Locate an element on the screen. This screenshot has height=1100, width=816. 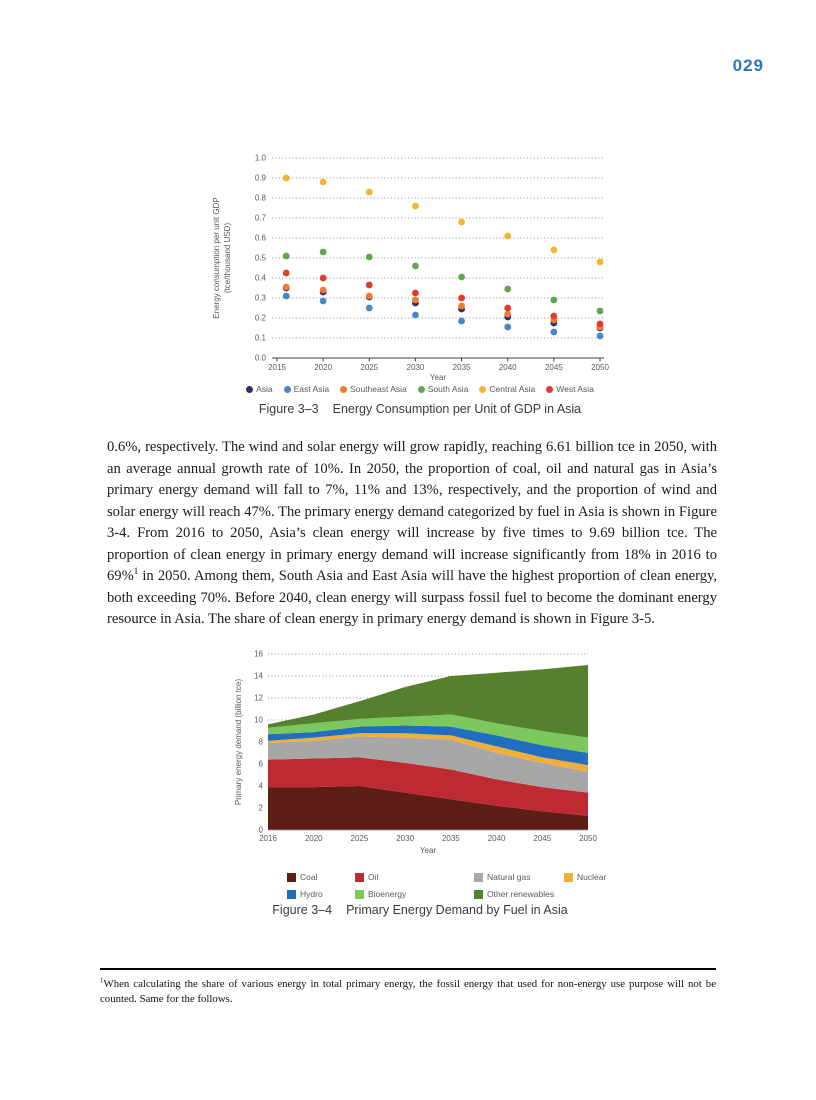
legend-label: Coal is located at coordinates (309, 877).